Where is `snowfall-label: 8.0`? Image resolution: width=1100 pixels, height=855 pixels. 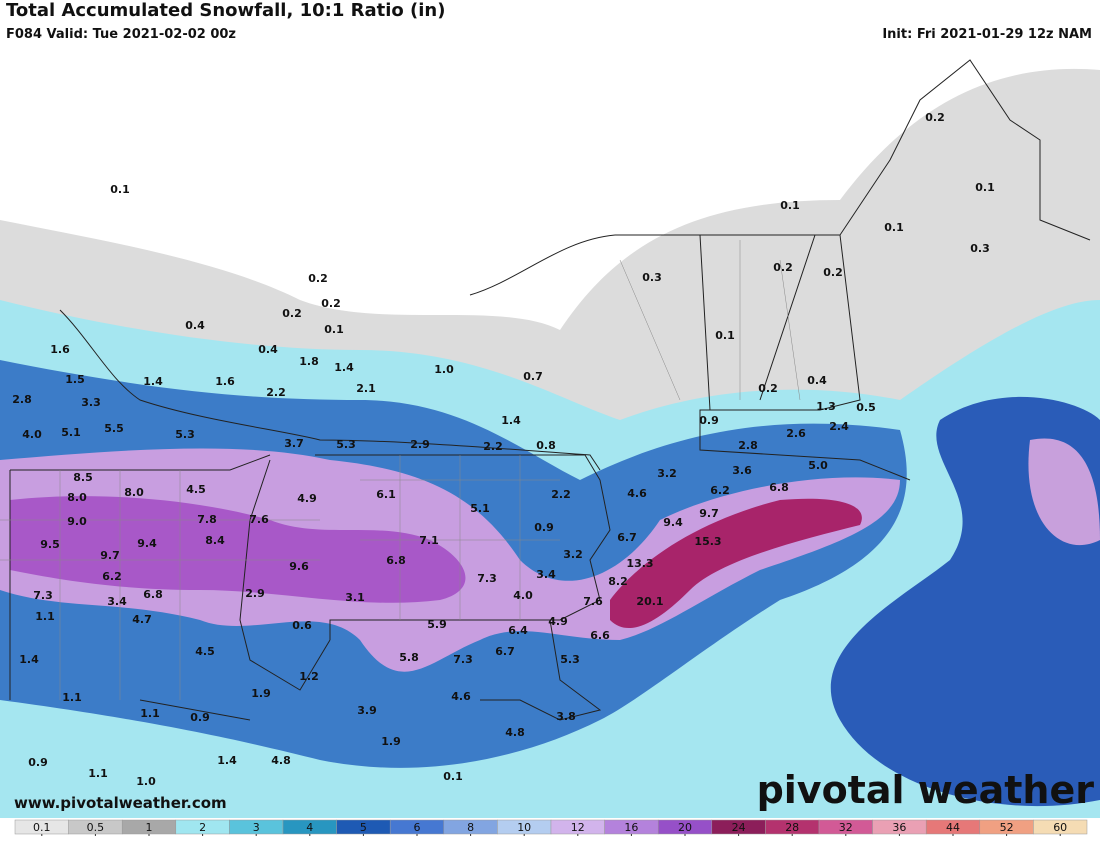 snowfall-label: 8.0 is located at coordinates (134, 492).